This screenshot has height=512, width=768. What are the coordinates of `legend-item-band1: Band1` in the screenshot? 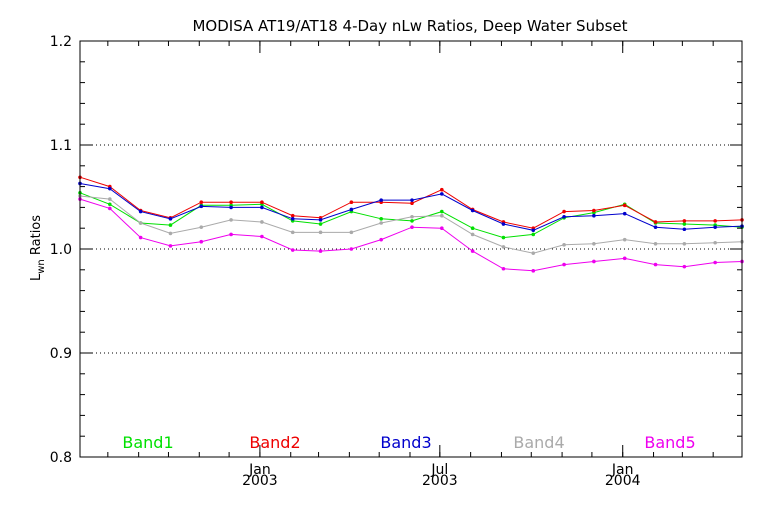 It's located at (147, 442).